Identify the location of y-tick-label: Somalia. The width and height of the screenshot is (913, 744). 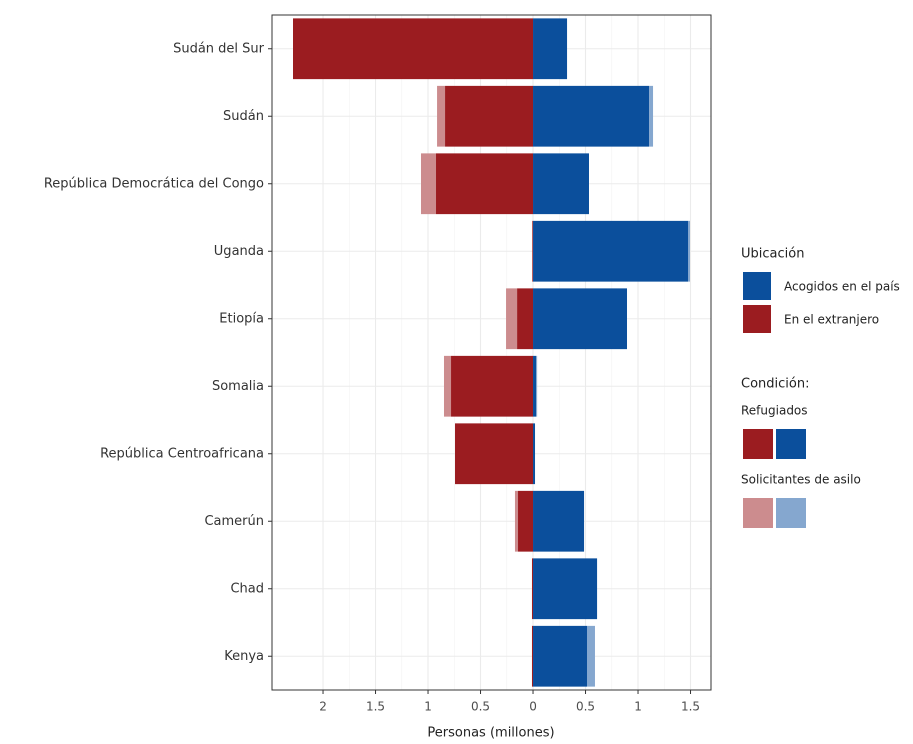
(238, 386).